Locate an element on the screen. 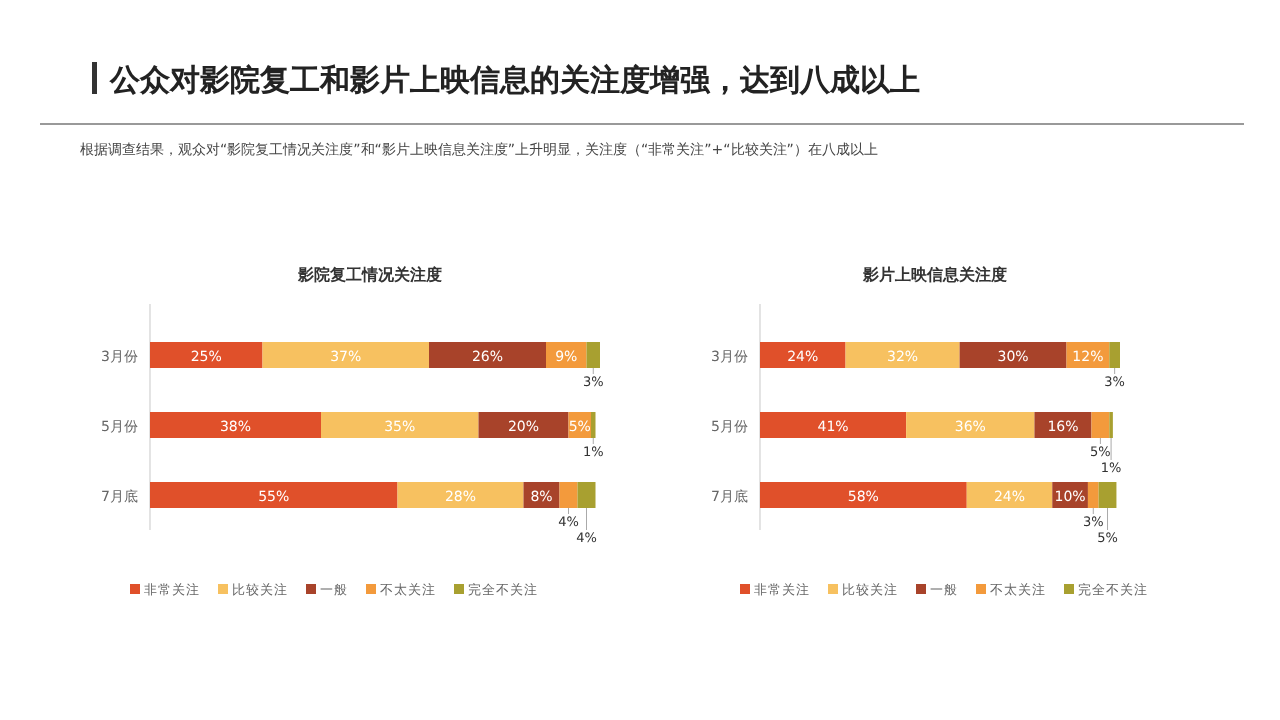 This screenshot has height=720, width=1280. text: 公众对影院复工和影片上映信息的关注度增强，达到八成以上 is located at coordinates (514, 80).